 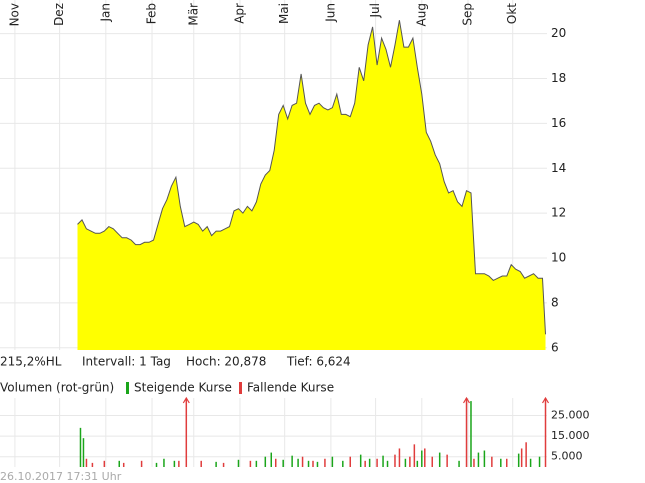 What do you see at coordinates (567, 456) in the screenshot?
I see `y-tick-label: 5.000` at bounding box center [567, 456].